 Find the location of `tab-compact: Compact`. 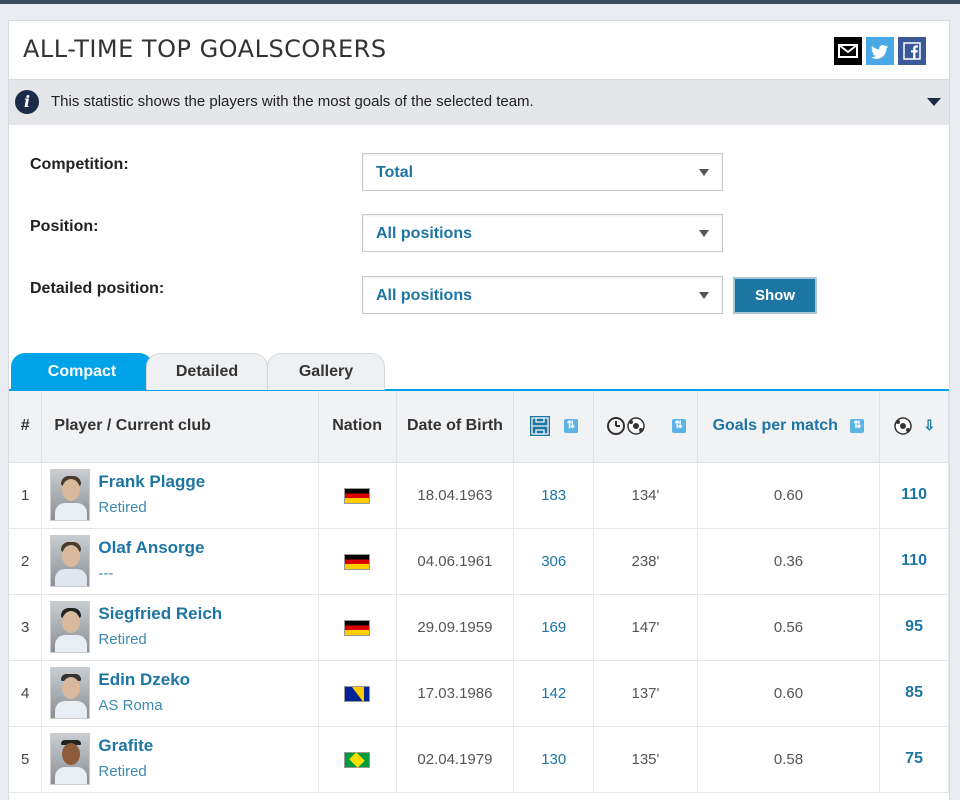

tab-compact: Compact is located at coordinates (82, 371).